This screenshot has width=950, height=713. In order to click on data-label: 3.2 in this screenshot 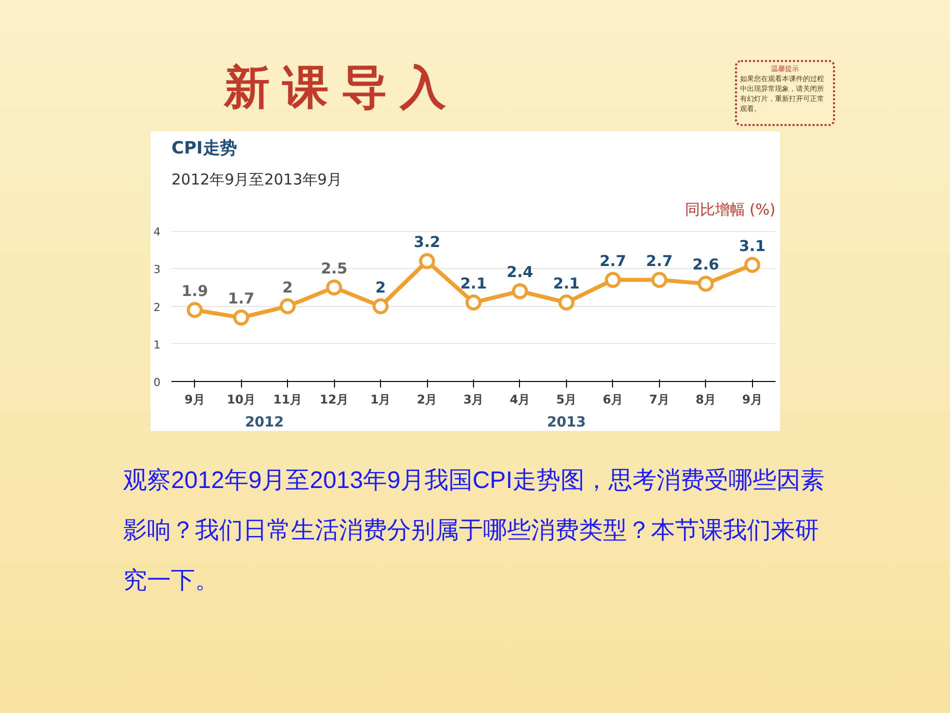, I will do `click(427, 242)`.